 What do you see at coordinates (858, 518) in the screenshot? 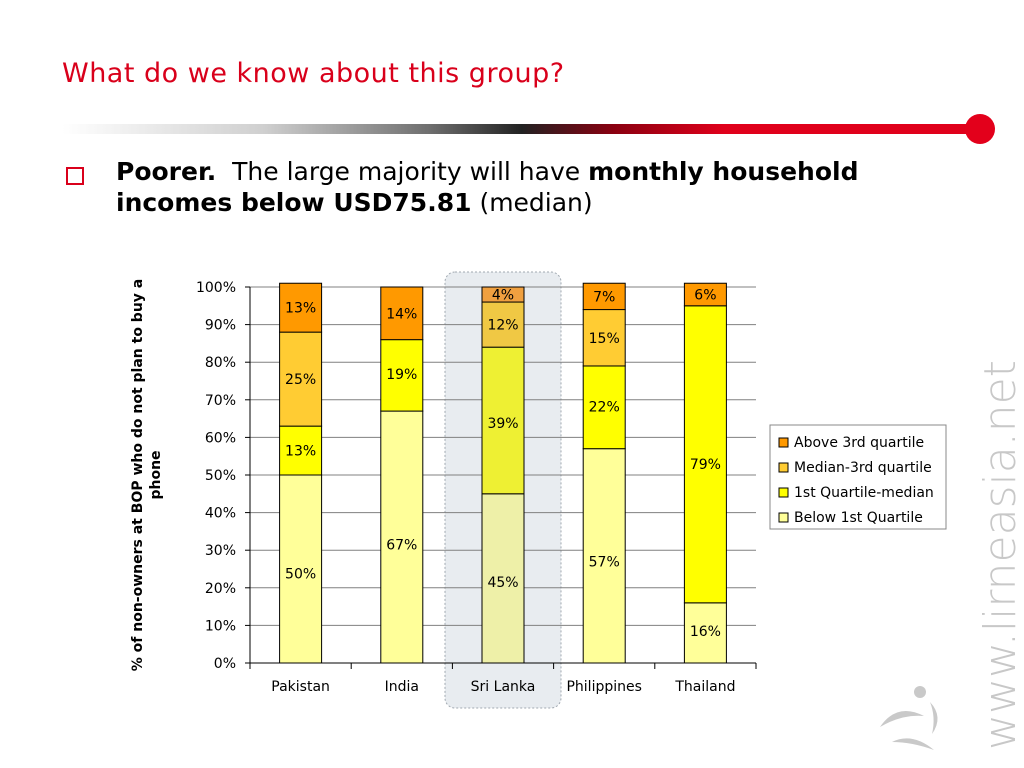
I see `legend-entry: Below 1st Quartile` at bounding box center [858, 518].